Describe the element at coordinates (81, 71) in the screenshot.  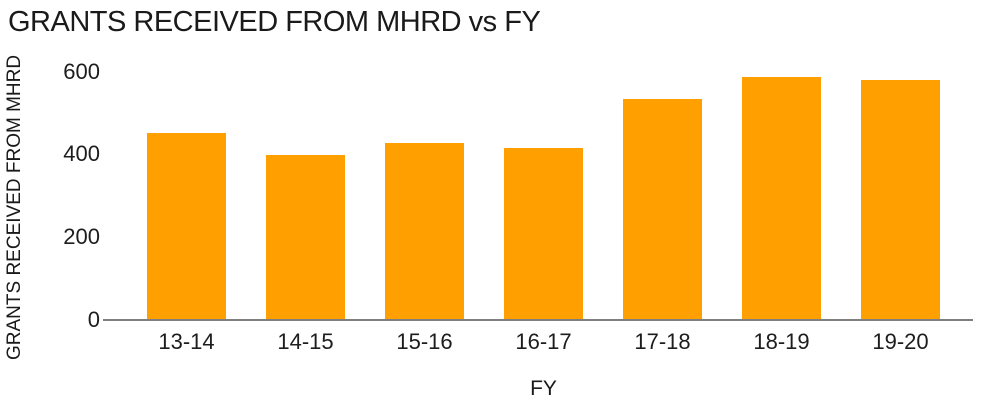
I see `y-tick-label: 600` at that location.